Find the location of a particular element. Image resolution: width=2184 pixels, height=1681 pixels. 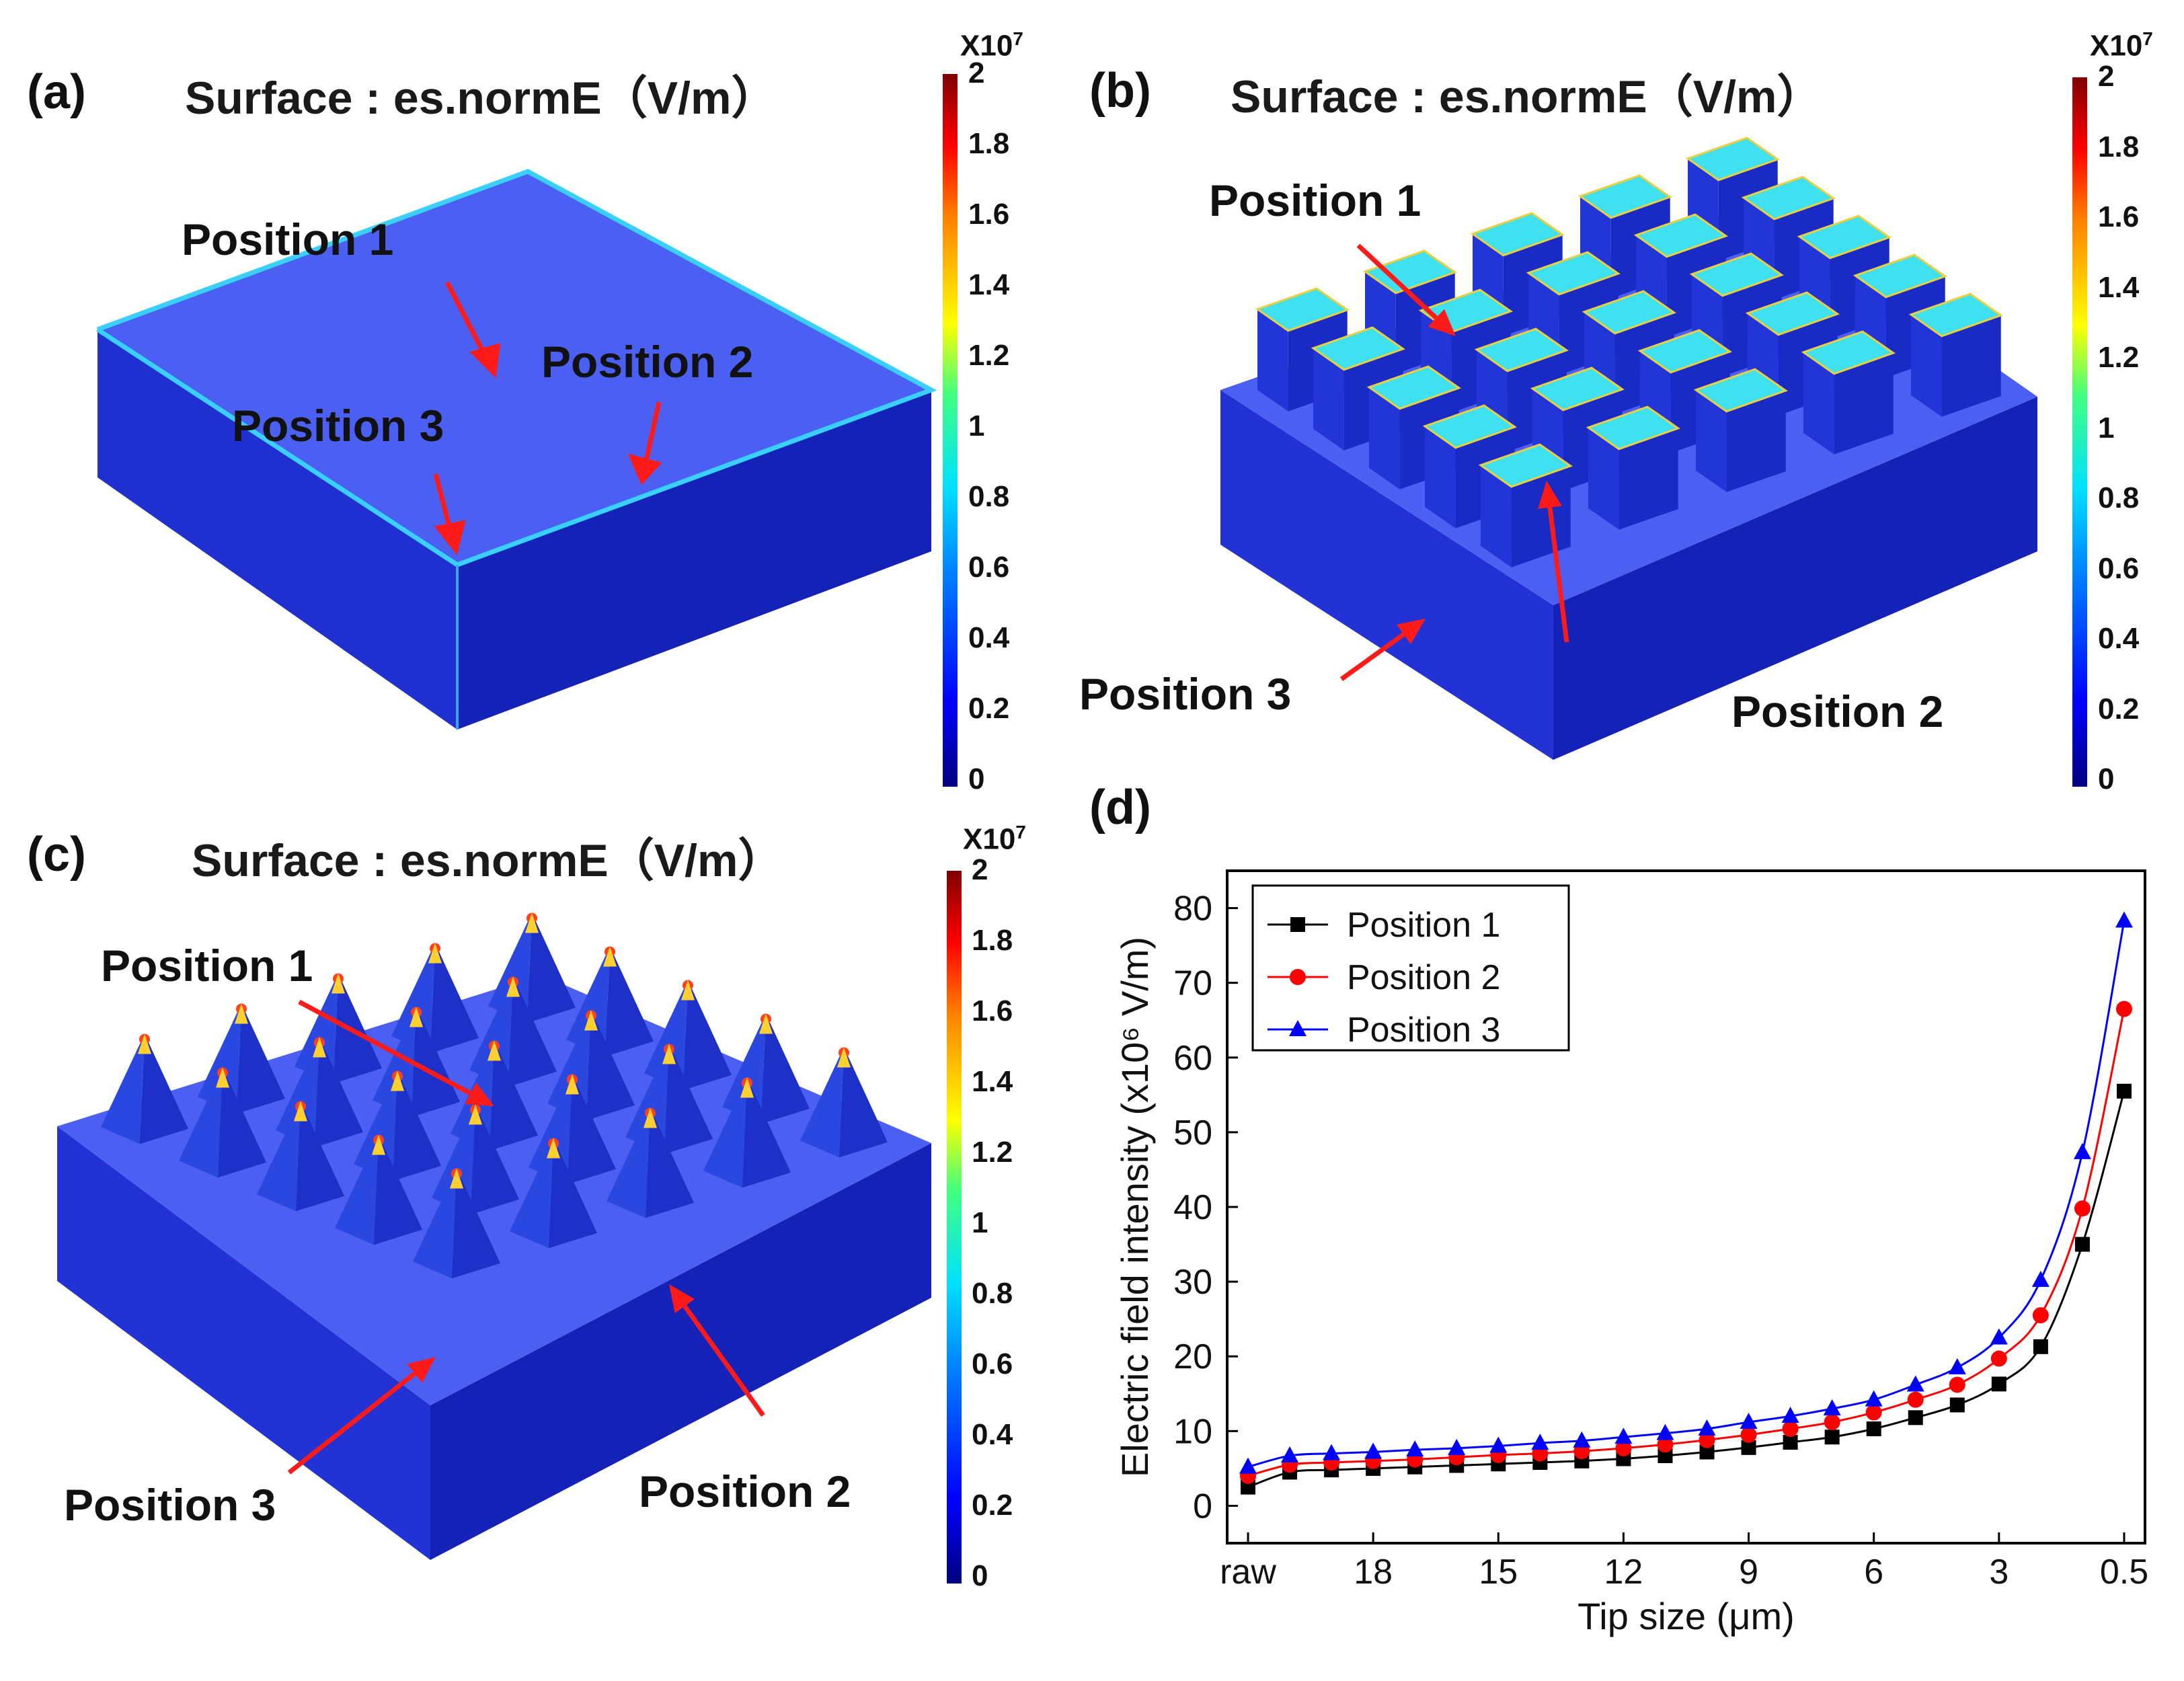

panel-c-colorbar-exponent: X107 is located at coordinates (994, 839).